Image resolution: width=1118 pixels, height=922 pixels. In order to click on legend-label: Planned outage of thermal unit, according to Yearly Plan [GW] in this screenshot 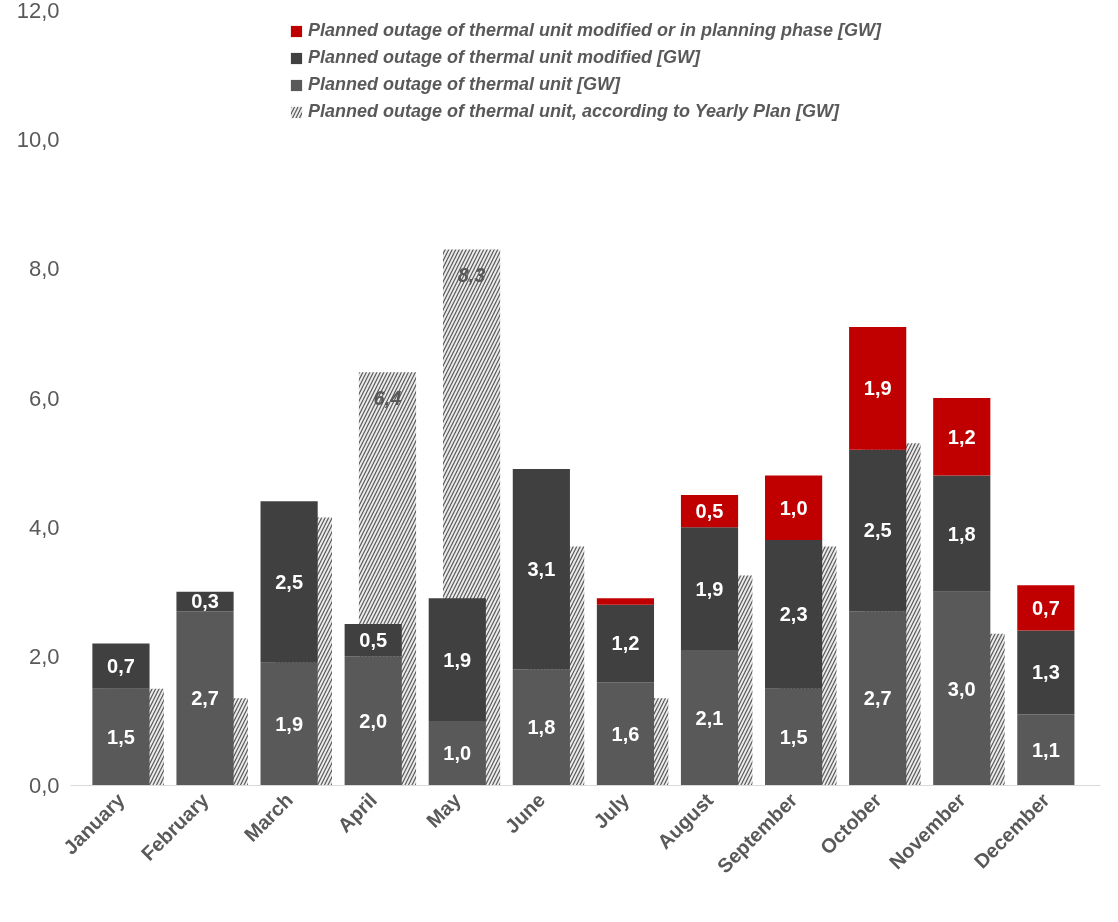, I will do `click(573, 111)`.